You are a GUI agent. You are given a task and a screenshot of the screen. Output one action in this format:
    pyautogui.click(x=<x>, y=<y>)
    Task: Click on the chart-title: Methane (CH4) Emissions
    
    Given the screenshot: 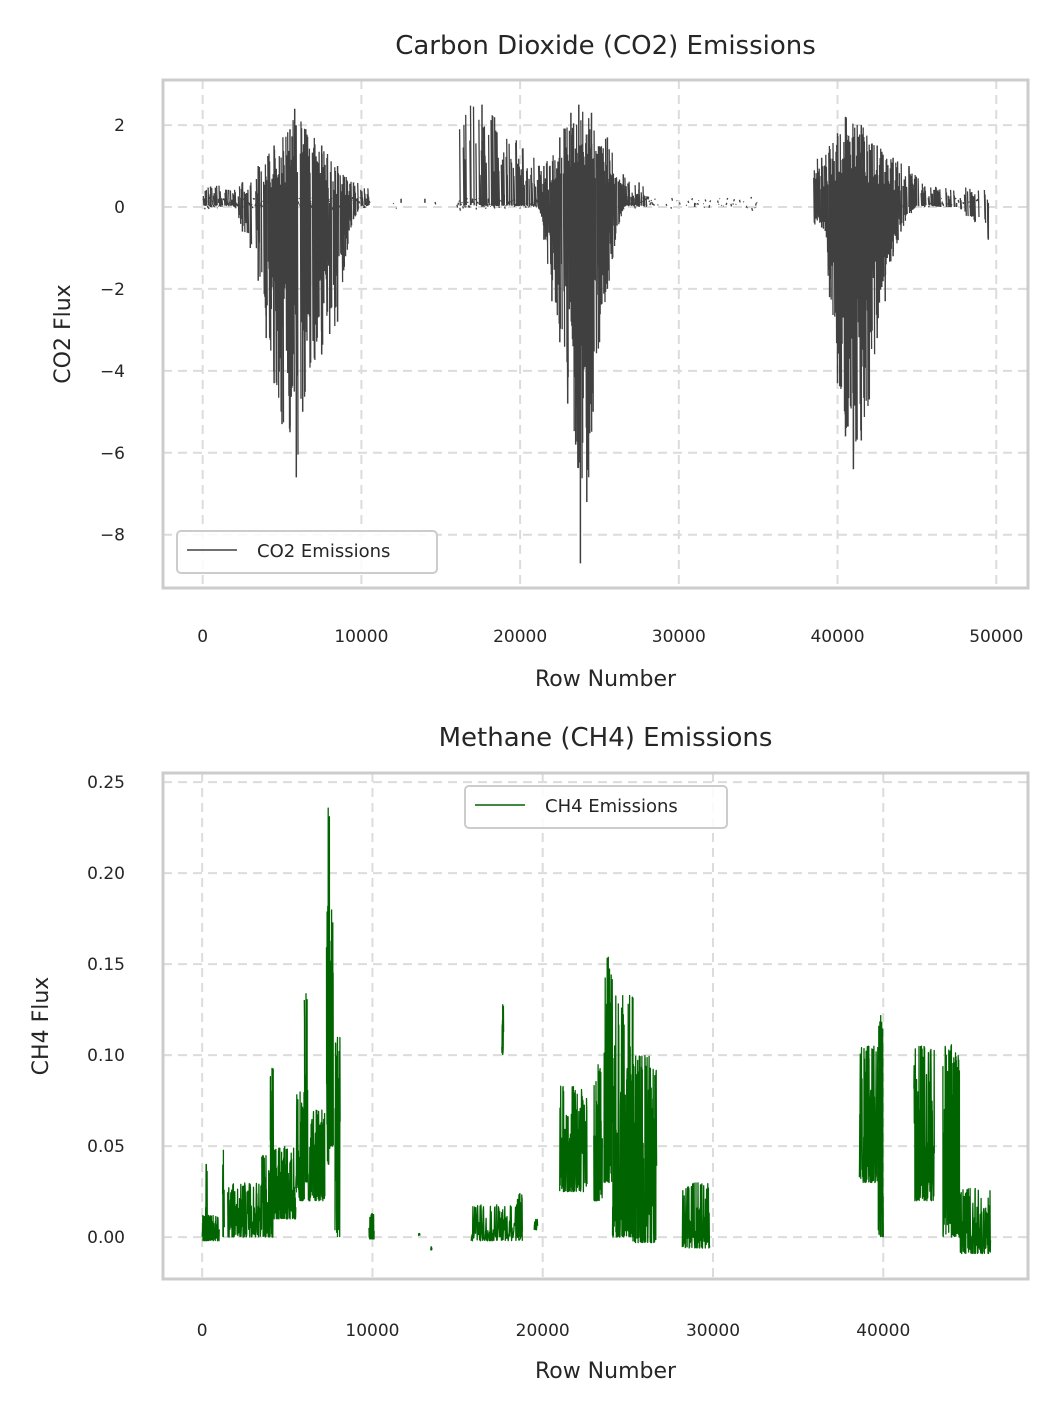 What is the action you would take?
    pyautogui.click(x=606, y=738)
    